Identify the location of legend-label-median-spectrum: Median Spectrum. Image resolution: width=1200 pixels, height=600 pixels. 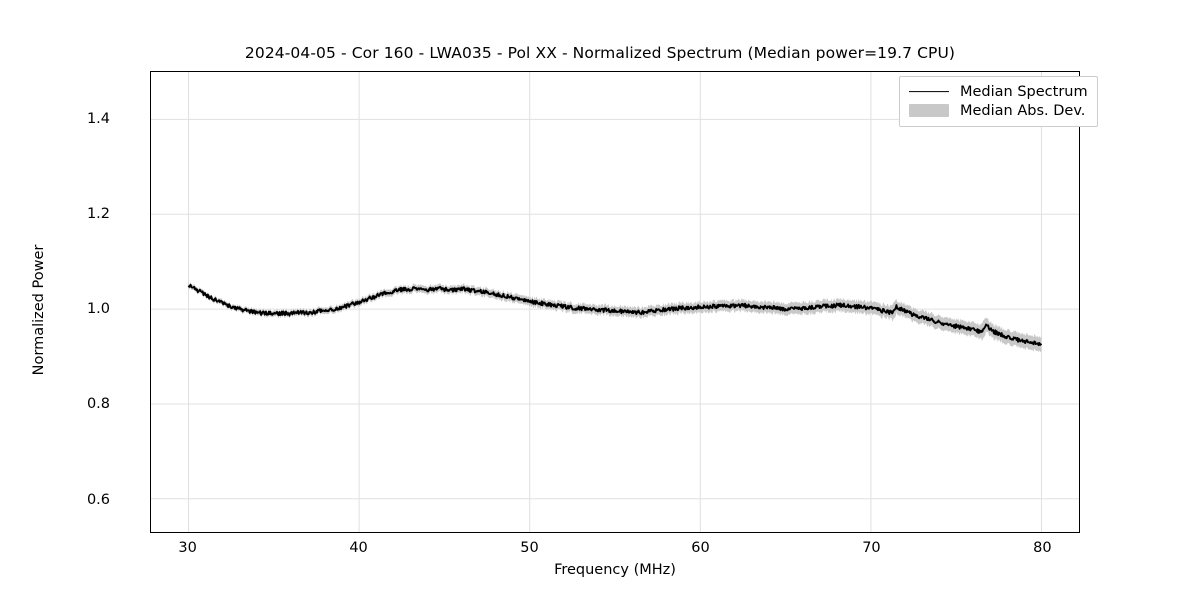
(1024, 91).